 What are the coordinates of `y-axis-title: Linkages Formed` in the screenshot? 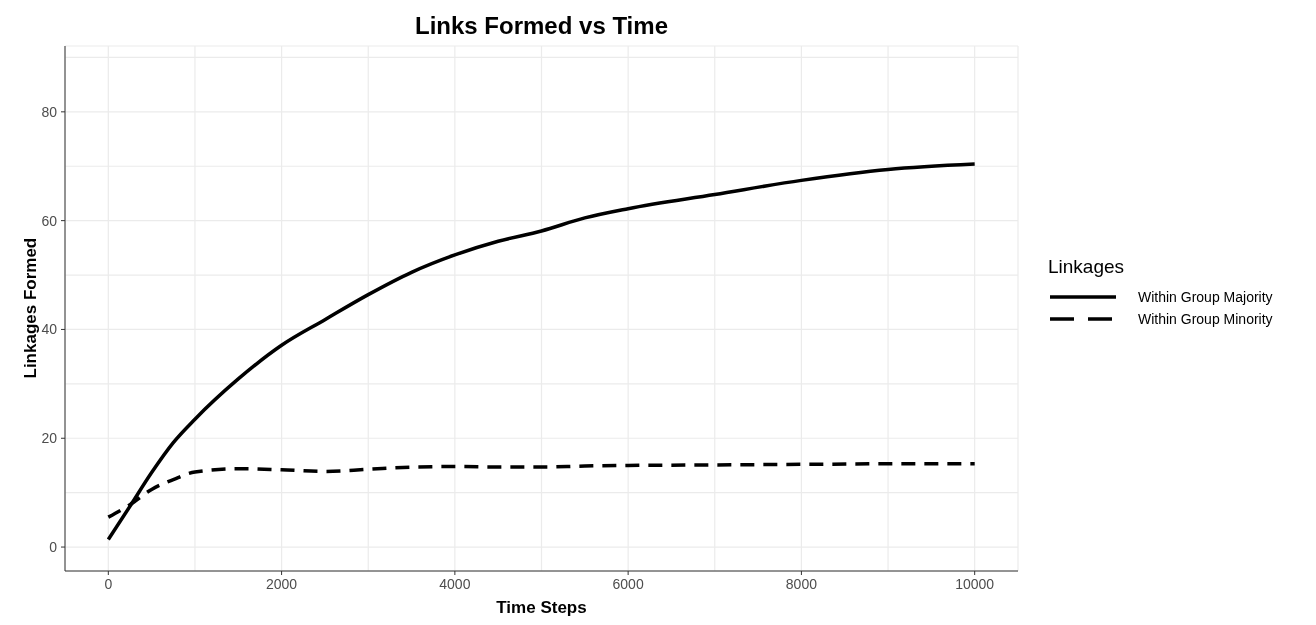 It's located at (31, 308).